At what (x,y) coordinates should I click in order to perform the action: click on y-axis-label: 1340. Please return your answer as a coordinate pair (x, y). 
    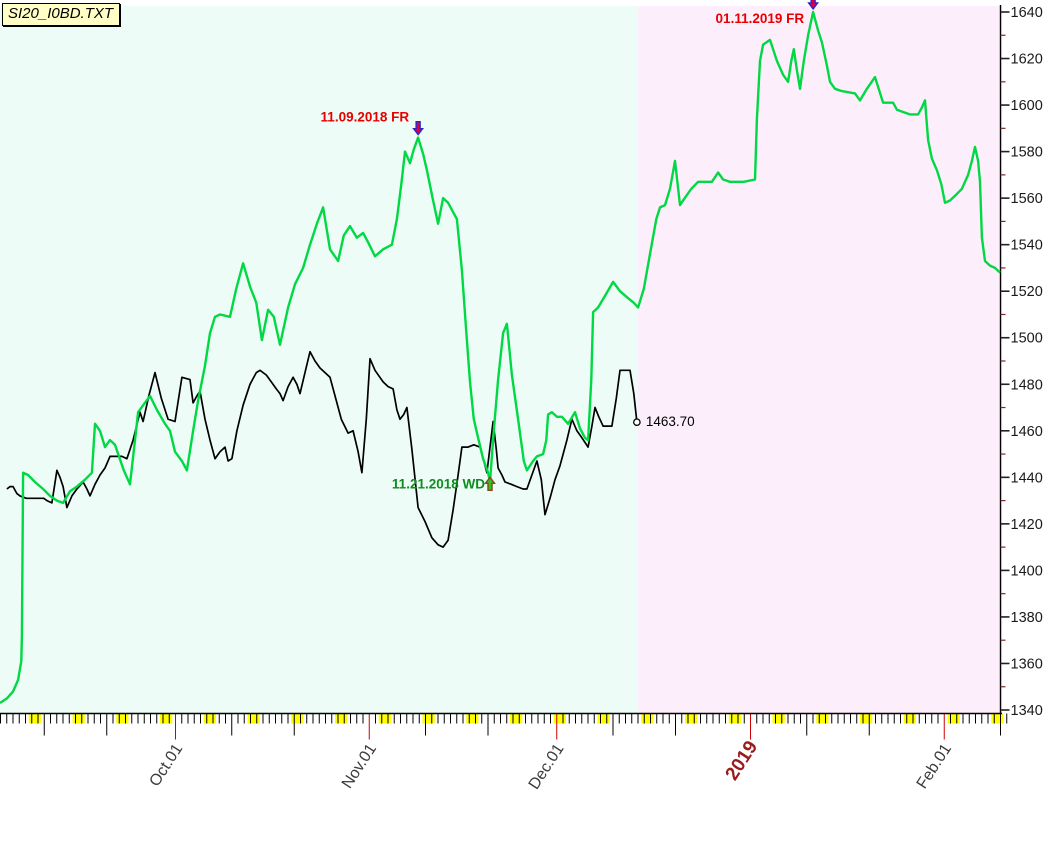
    Looking at the image, I should click on (1027, 711).